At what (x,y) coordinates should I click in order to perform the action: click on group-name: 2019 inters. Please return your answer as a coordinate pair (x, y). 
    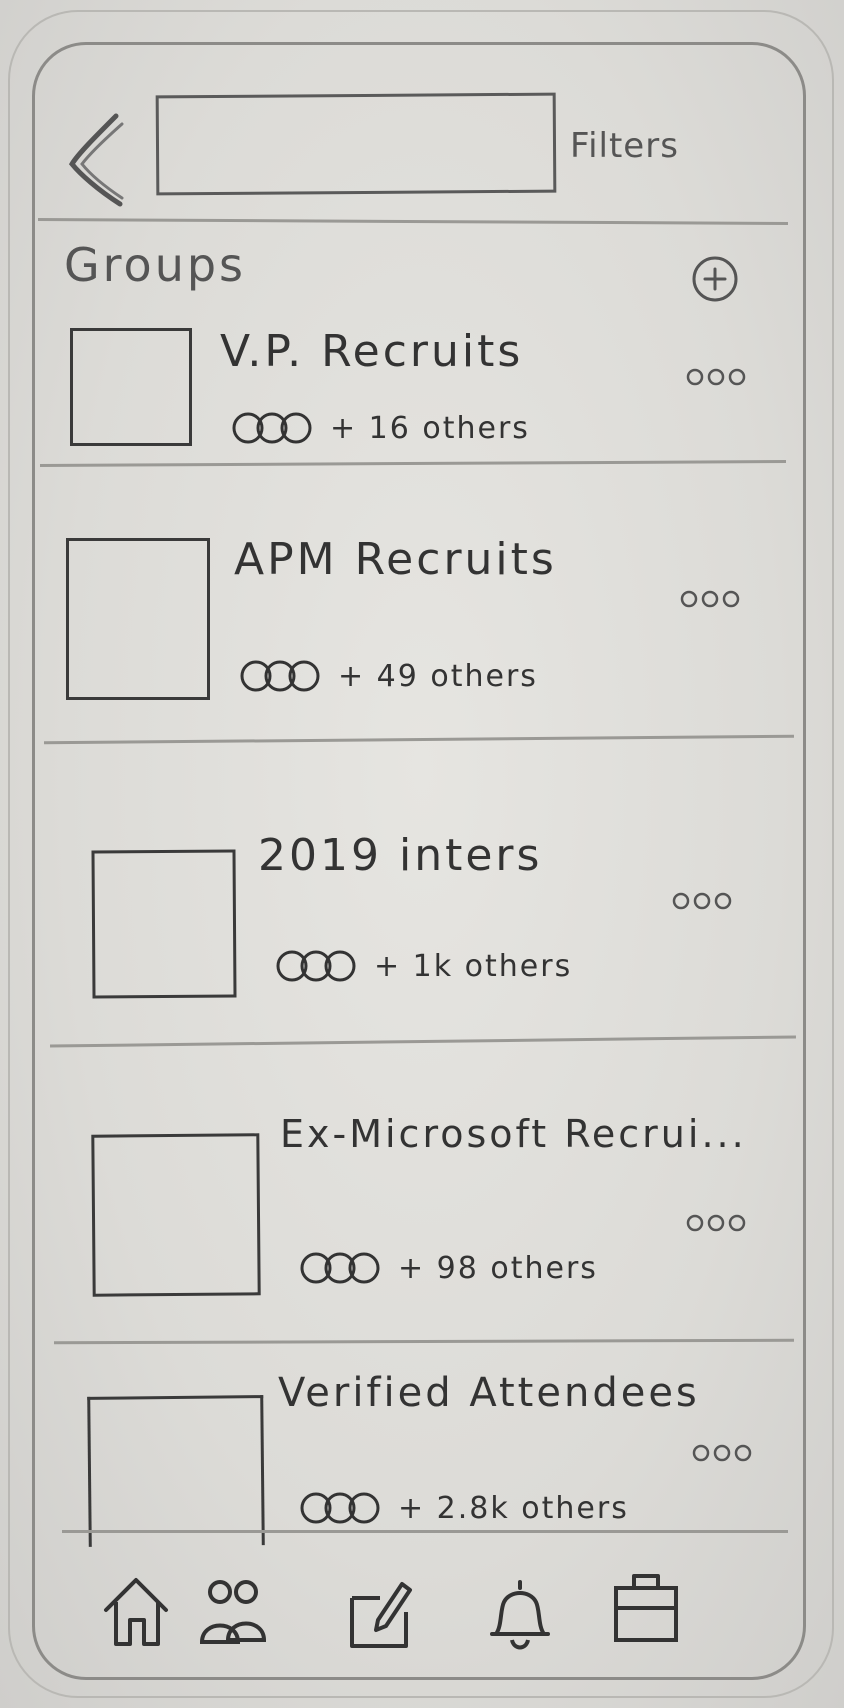
    Looking at the image, I should click on (400, 855).